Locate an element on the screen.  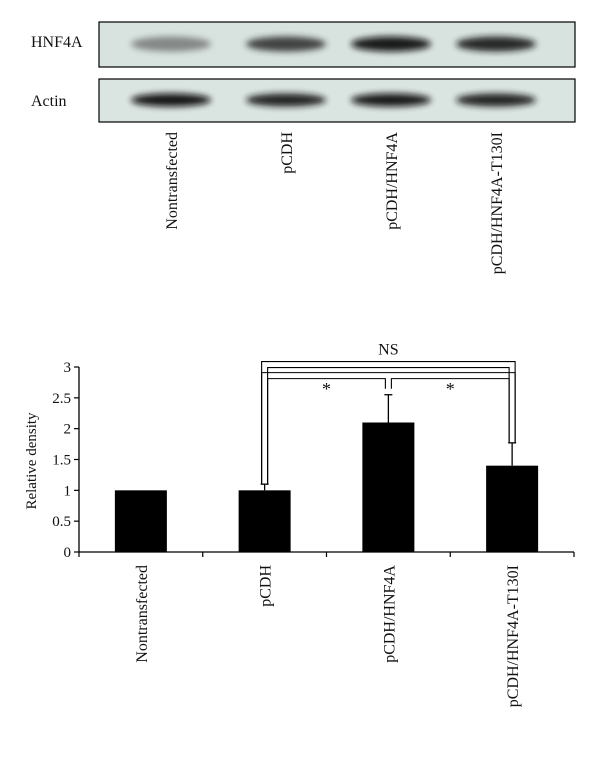
blot-row-label-hnf4a: HNF4A is located at coordinates (57, 42).